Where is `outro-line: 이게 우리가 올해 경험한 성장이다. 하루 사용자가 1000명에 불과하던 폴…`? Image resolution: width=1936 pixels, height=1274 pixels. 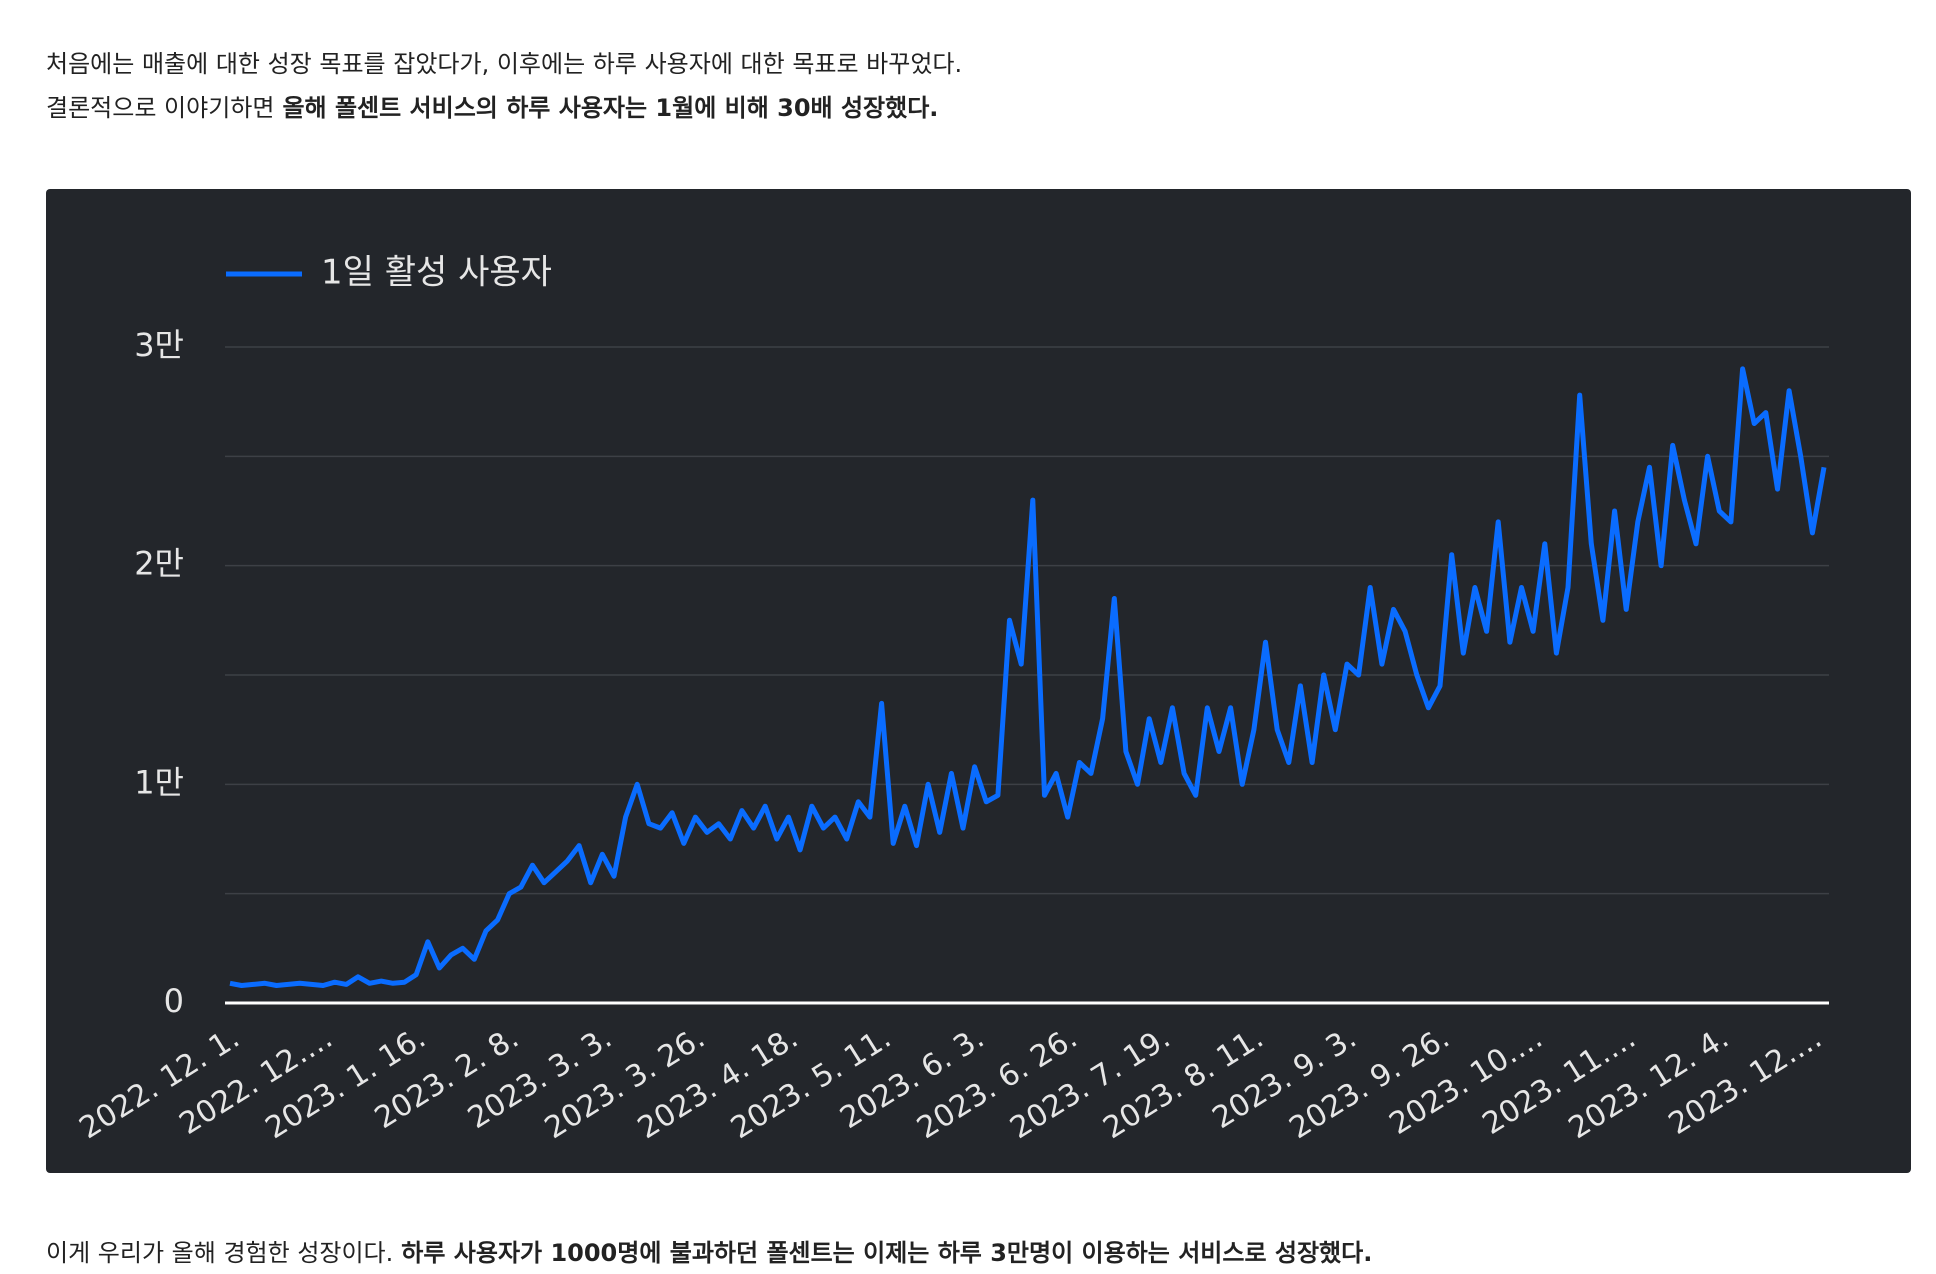 outro-line: 이게 우리가 올해 경험한 성장이다. 하루 사용자가 1000명에 불과하던 폴… is located at coordinates (709, 1253).